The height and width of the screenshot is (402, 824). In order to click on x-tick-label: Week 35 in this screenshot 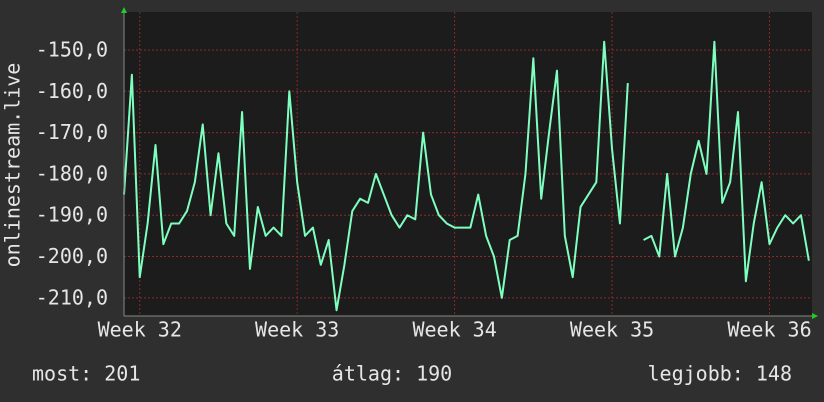, I will do `click(612, 330)`.